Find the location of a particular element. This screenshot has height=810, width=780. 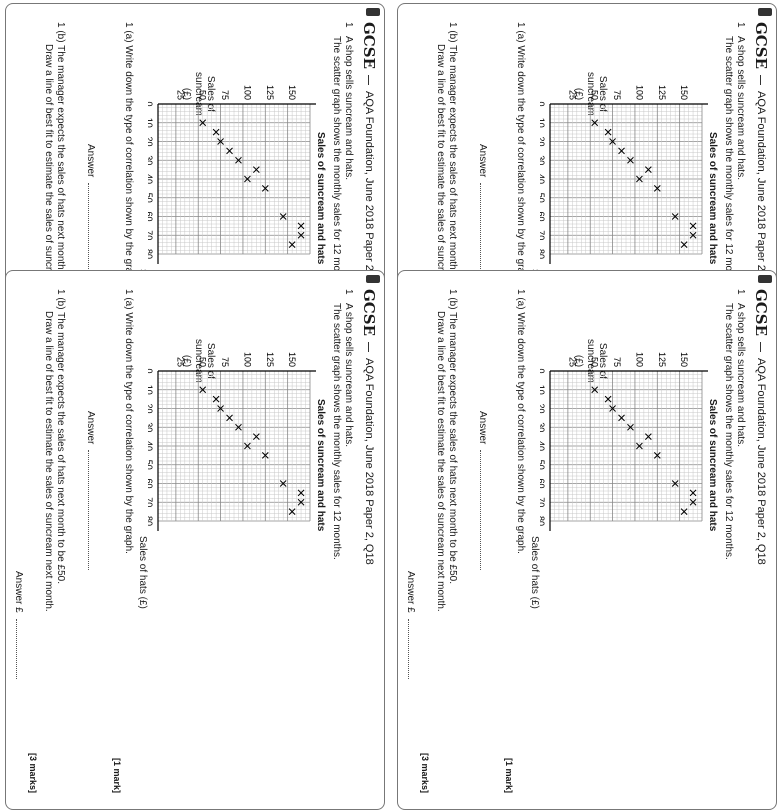

x-tick-label: 40 is located at coordinates (543, 179).